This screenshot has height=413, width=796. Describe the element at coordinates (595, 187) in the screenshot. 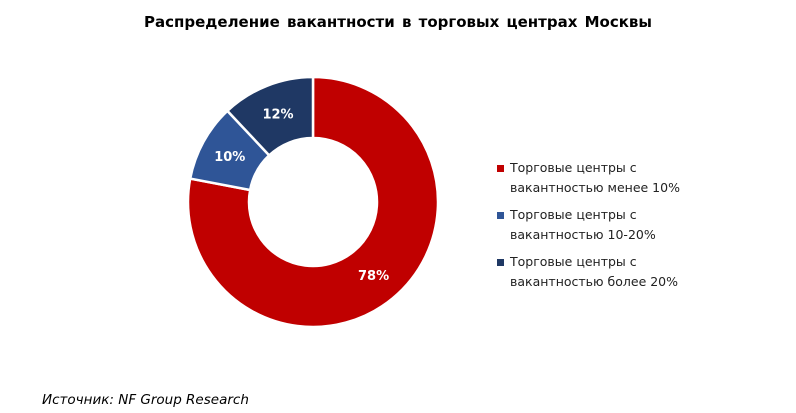

I see `legend-label-line: вакантностью менее 10%` at that location.